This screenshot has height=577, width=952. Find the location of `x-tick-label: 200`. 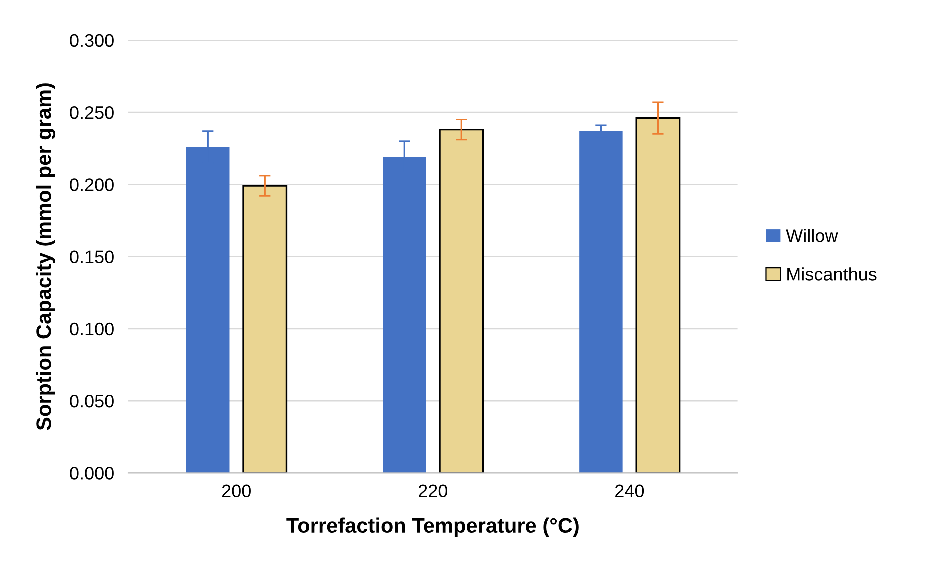

x-tick-label: 200 is located at coordinates (236, 491).